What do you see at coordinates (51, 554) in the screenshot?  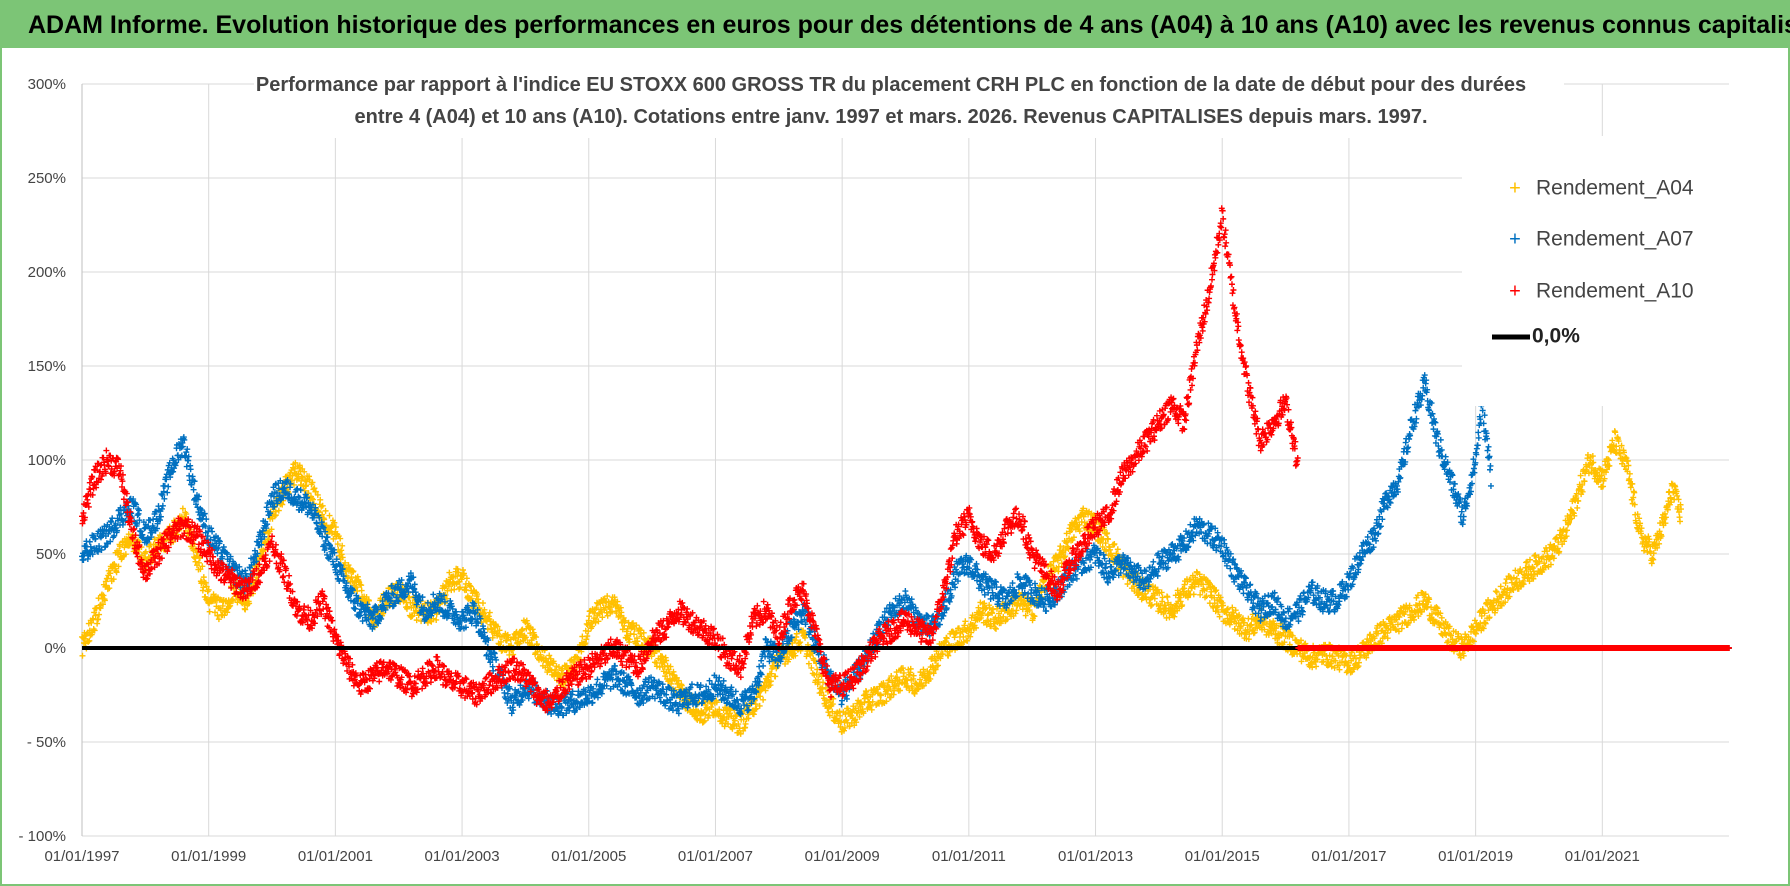 I see `y-tick-label: 50%` at bounding box center [51, 554].